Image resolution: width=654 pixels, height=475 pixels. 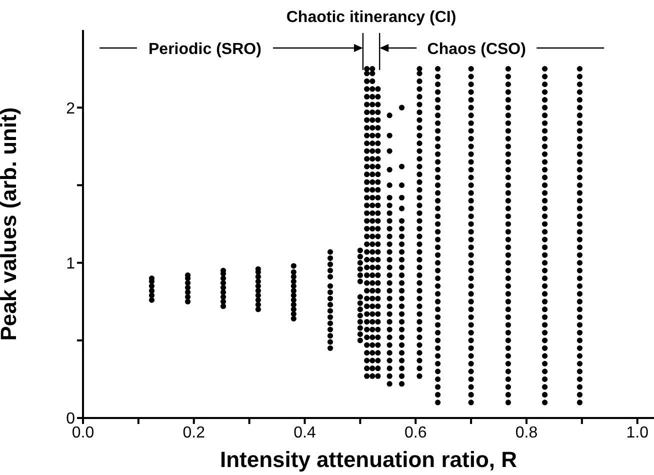 I want to click on x-tick-label: 0.8, so click(x=526, y=433).